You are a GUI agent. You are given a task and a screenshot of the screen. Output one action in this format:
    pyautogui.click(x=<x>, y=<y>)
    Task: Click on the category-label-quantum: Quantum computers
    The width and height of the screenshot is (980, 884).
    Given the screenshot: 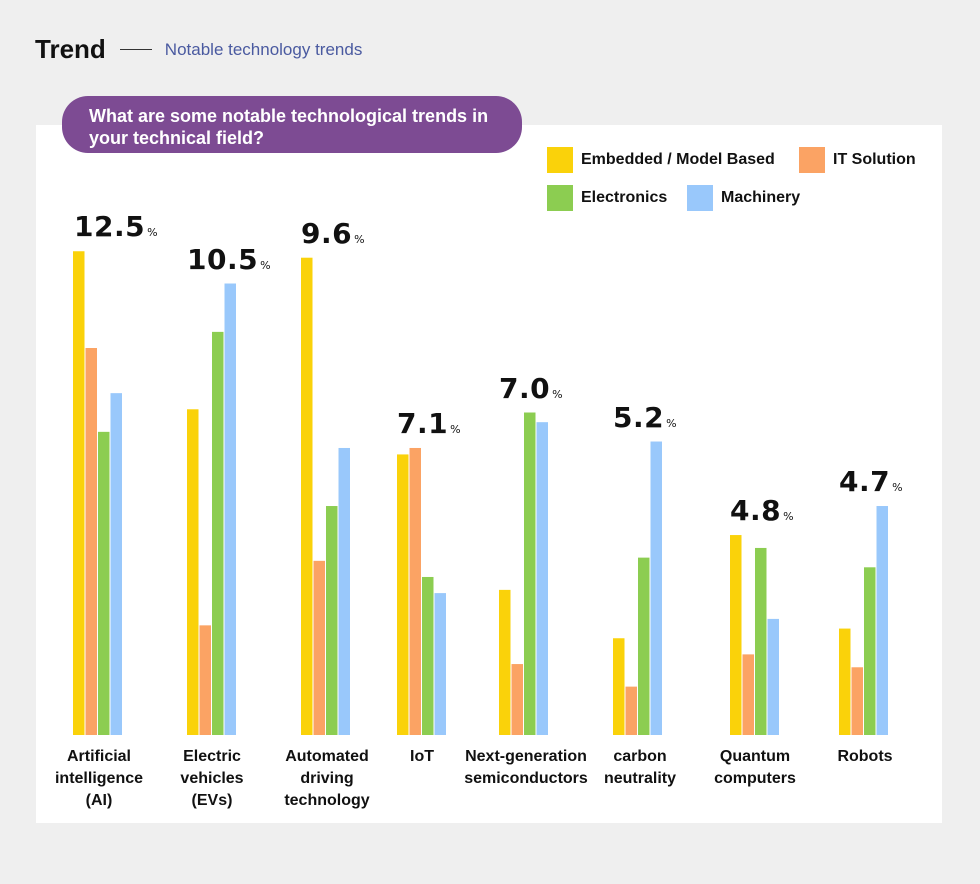 What is the action you would take?
    pyautogui.click(x=755, y=767)
    